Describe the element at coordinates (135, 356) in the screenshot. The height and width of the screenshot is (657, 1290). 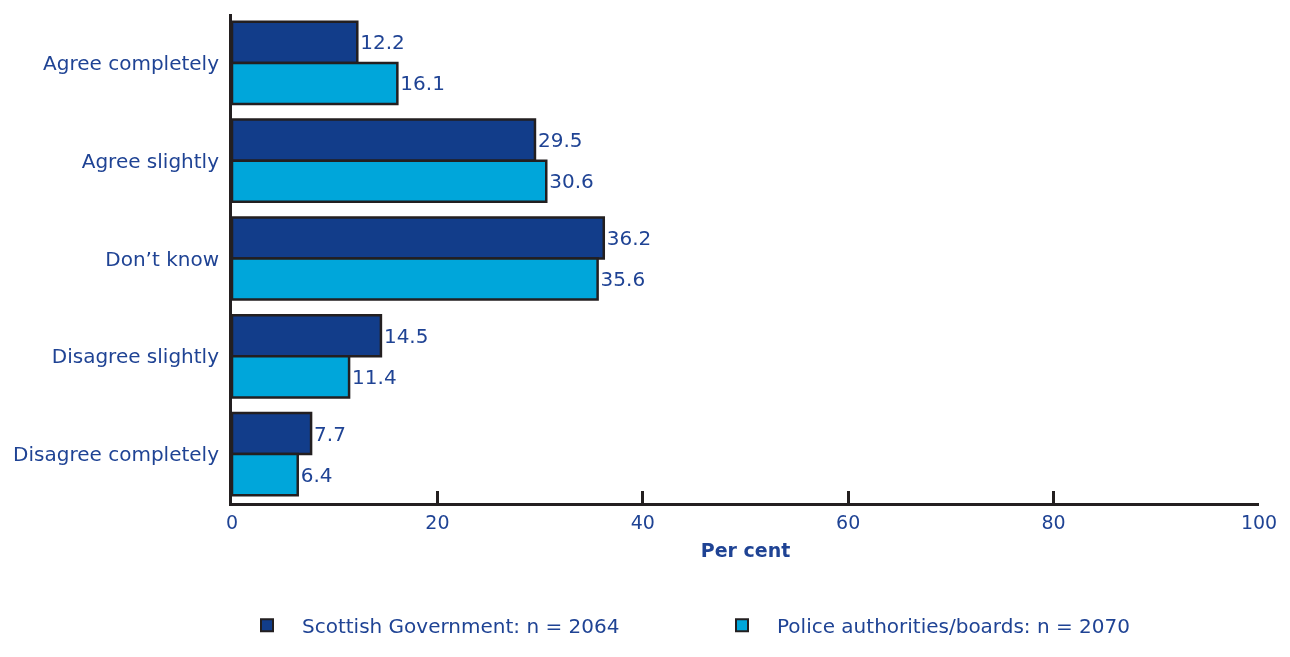
I see `y-tick-label: Disagree slightly` at that location.